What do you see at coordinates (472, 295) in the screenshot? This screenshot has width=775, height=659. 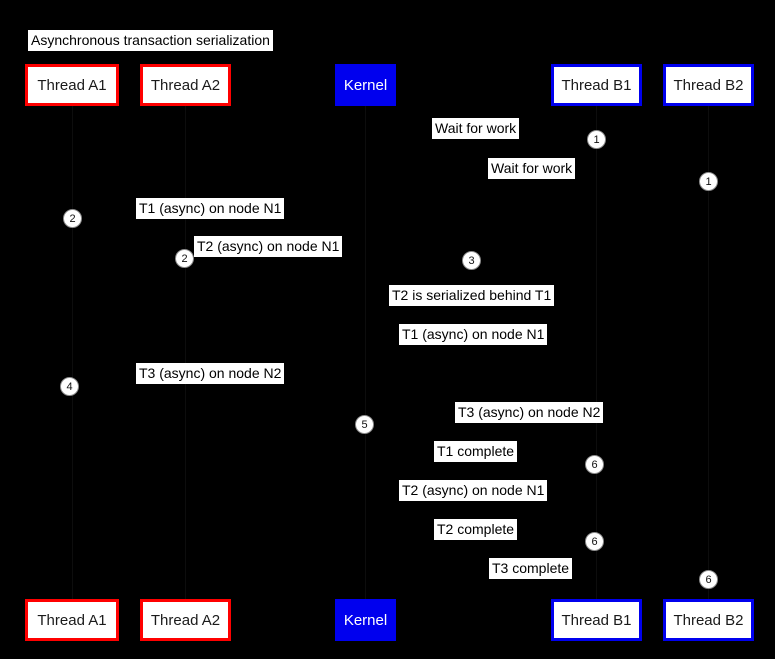 I see `message-label: T2 is serialized behind T1` at bounding box center [472, 295].